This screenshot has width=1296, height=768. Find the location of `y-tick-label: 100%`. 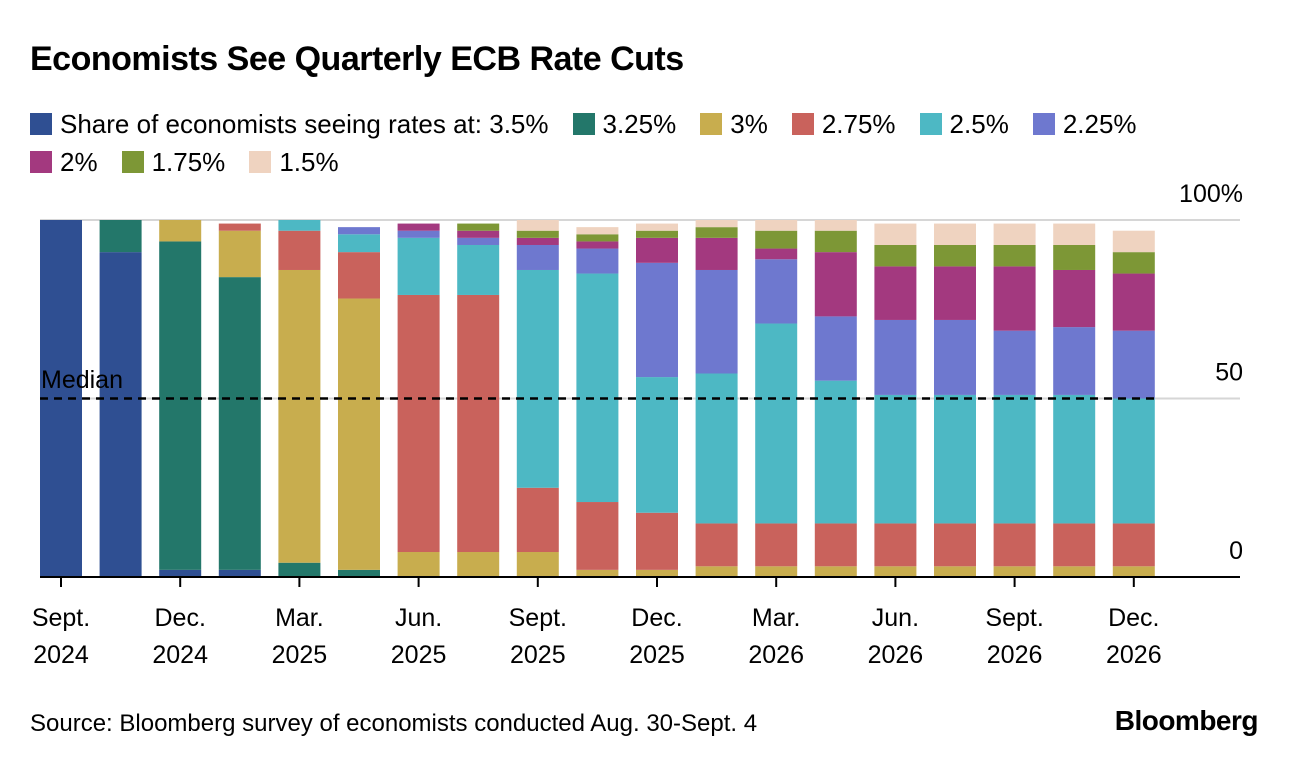

y-tick-label: 100% is located at coordinates (1211, 194).